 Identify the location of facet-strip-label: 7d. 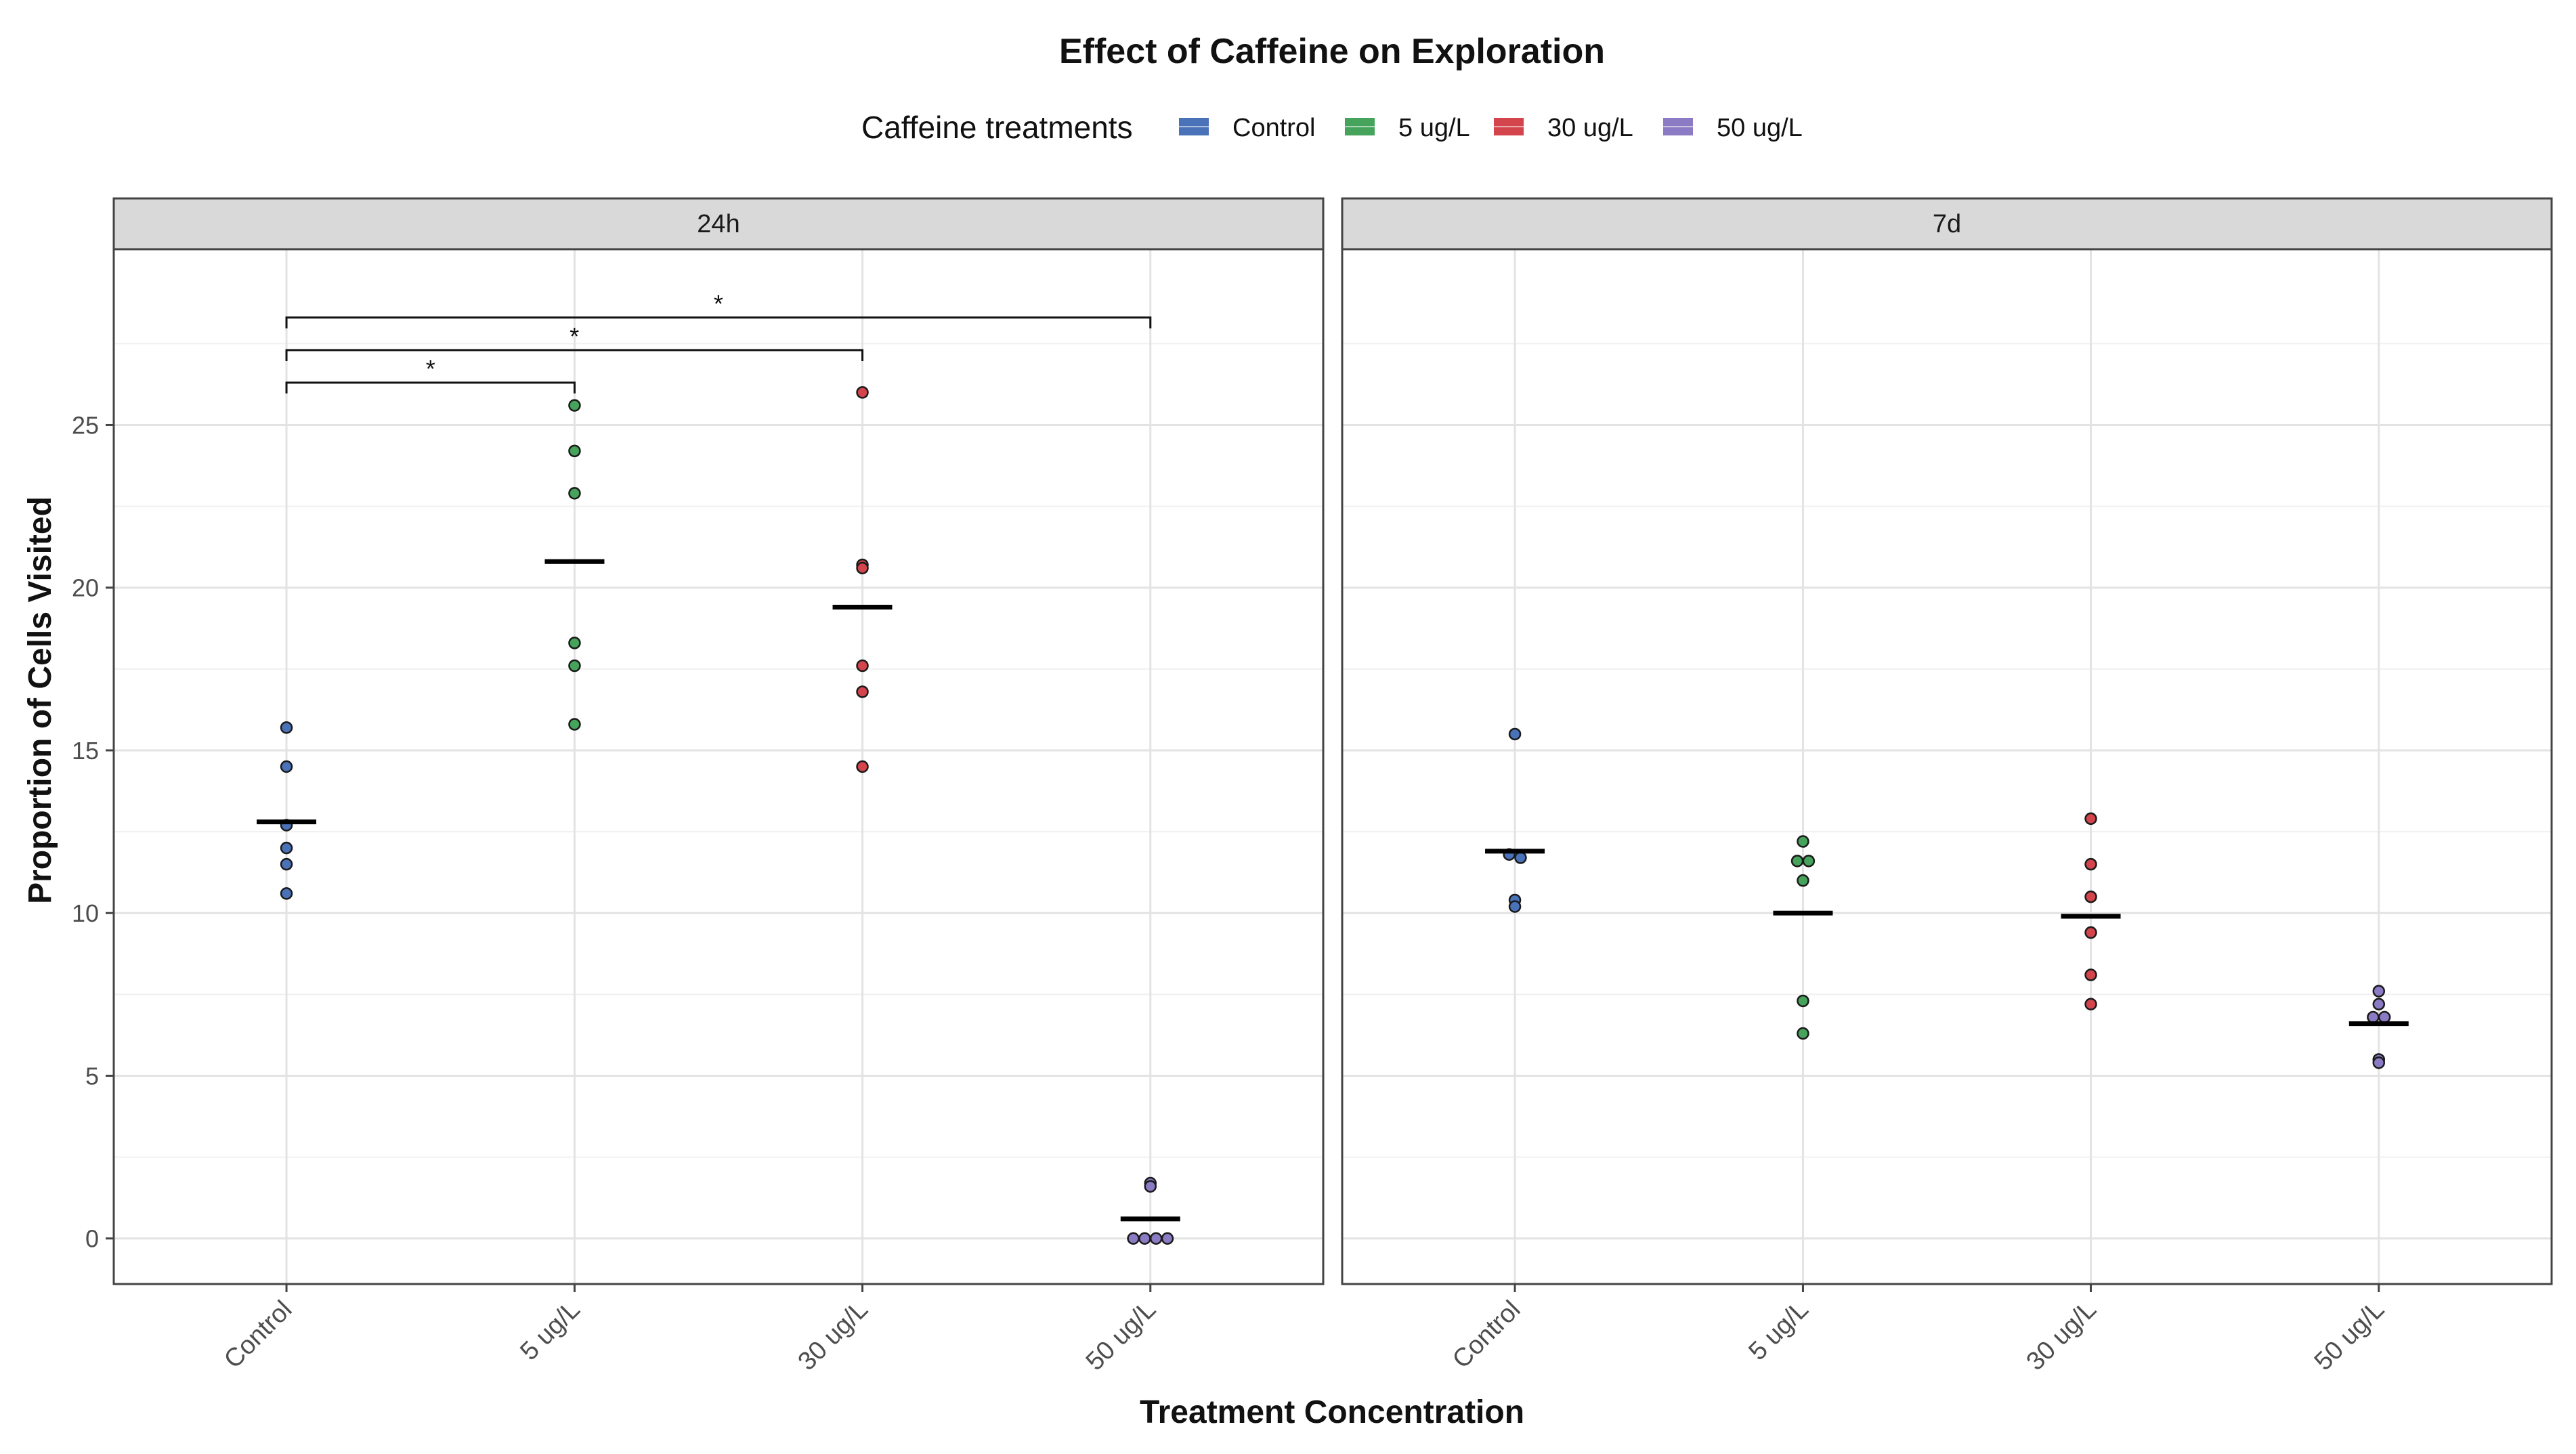
(1947, 224).